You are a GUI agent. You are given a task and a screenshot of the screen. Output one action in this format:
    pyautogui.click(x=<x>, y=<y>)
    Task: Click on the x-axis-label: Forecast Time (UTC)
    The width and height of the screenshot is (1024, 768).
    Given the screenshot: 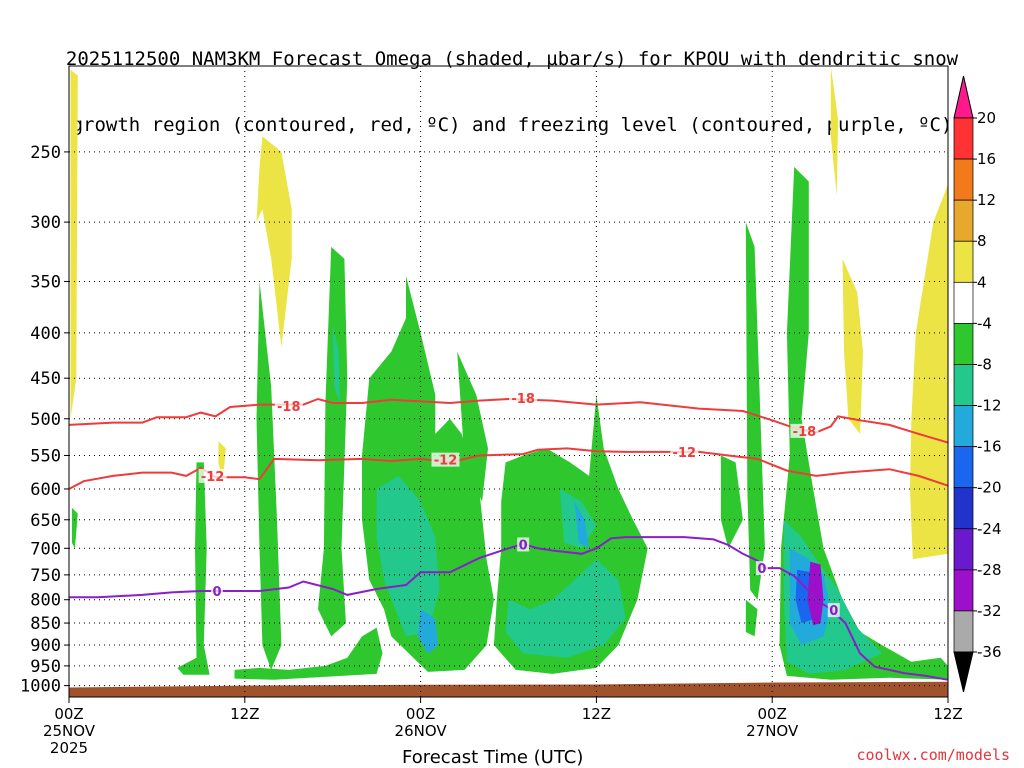 What is the action you would take?
    pyautogui.click(x=493, y=757)
    